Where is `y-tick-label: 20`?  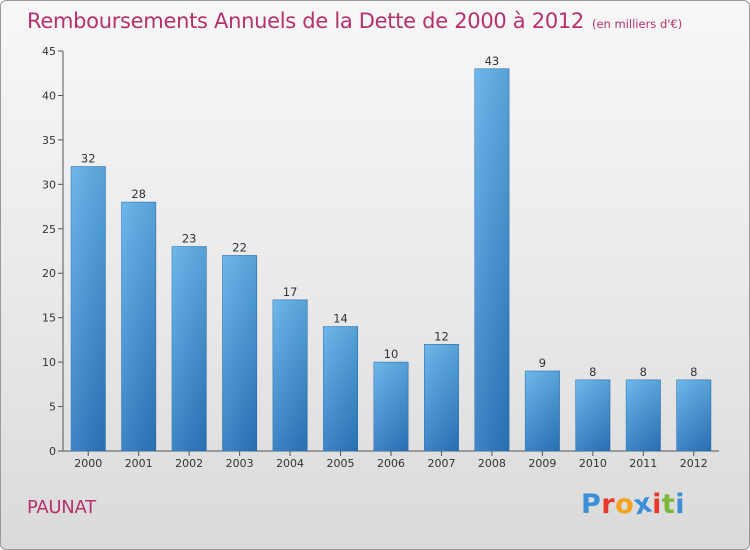
y-tick-label: 20 is located at coordinates (49, 273).